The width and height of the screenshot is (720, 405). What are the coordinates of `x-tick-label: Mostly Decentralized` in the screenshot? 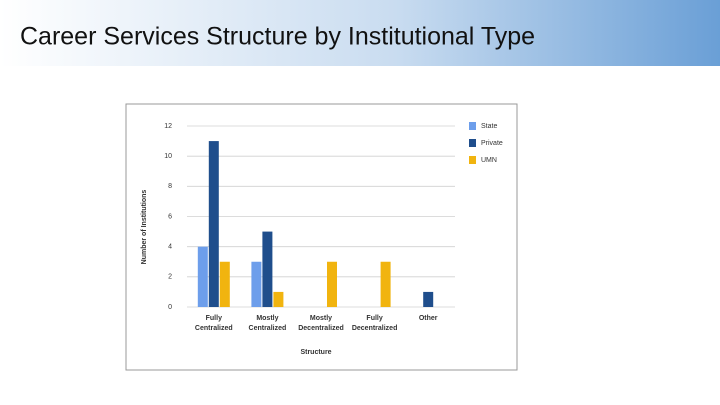 It's located at (321, 323).